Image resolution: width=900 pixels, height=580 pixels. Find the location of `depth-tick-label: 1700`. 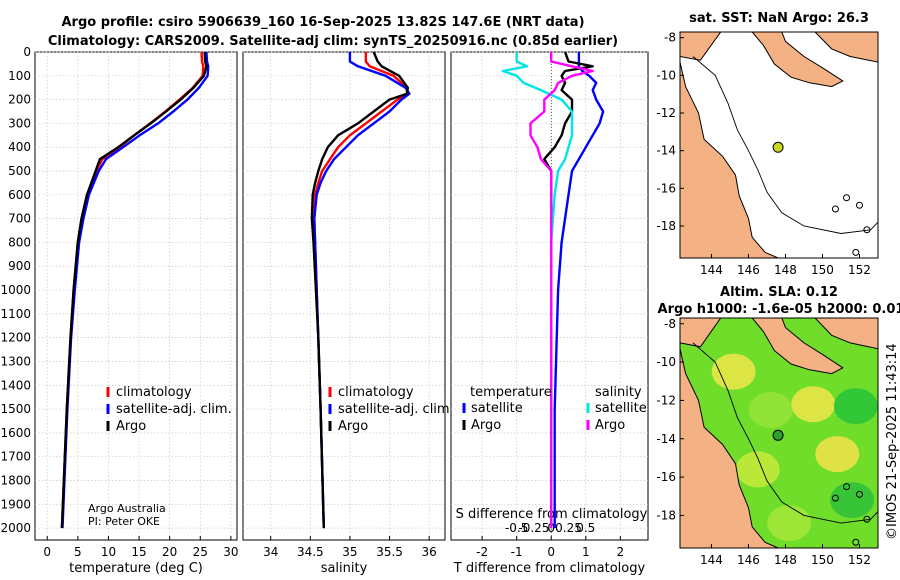

depth-tick-label: 1700 is located at coordinates (15, 457).